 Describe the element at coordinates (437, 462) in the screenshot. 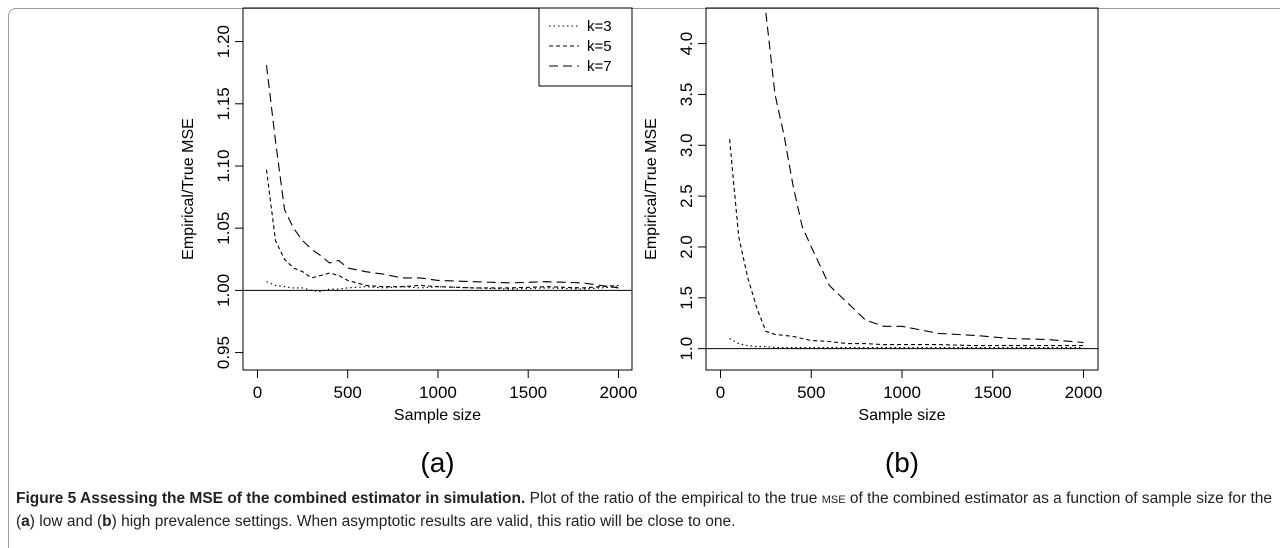

I see `panel-label: (a)` at that location.